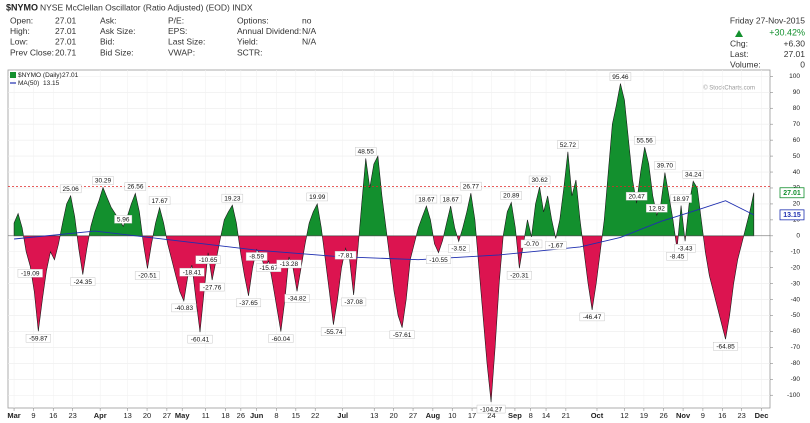 This screenshot has height=423, width=810. I want to click on x-tick-label: Nov, so click(683, 415).